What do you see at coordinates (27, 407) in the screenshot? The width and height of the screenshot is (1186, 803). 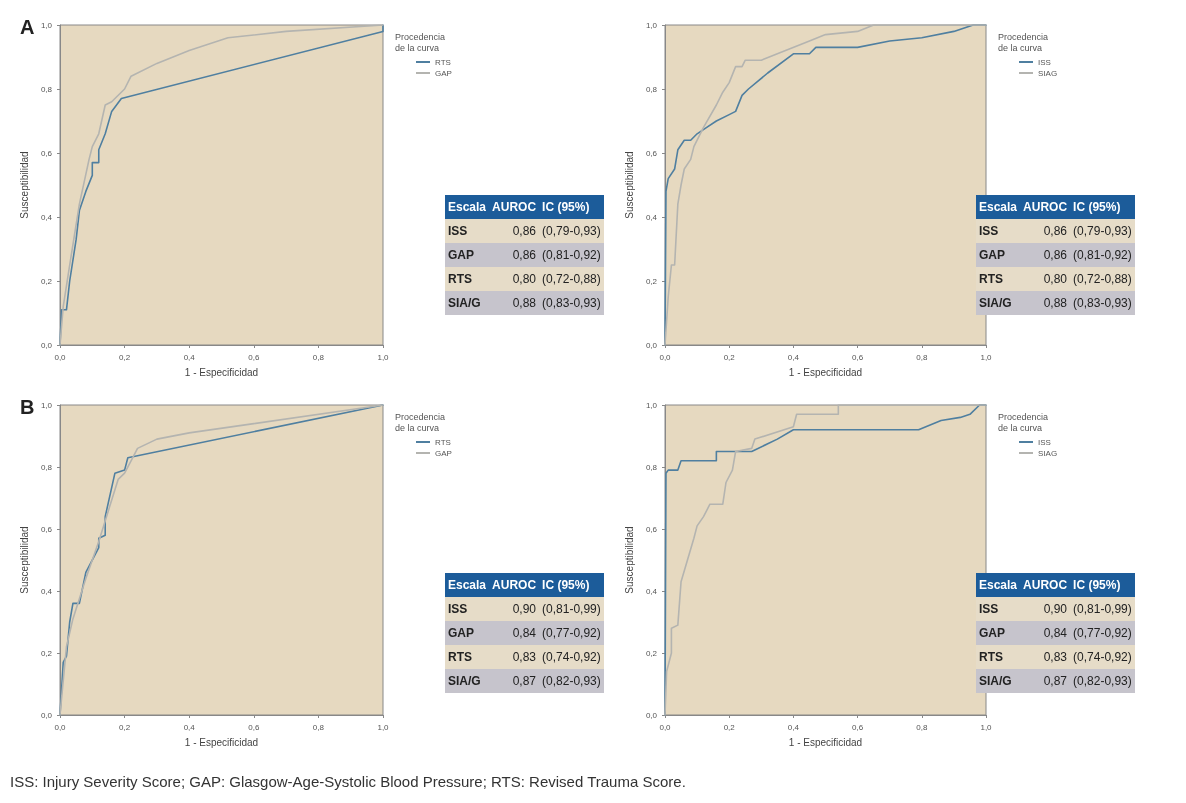 I see `chart-title: B` at bounding box center [27, 407].